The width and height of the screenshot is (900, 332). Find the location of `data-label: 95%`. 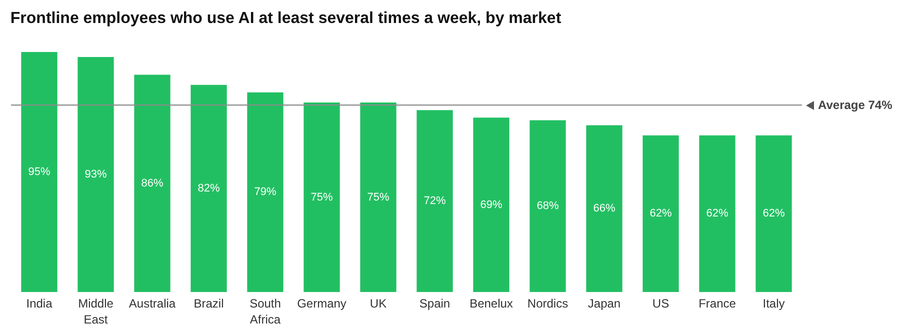

data-label: 95% is located at coordinates (39, 172).